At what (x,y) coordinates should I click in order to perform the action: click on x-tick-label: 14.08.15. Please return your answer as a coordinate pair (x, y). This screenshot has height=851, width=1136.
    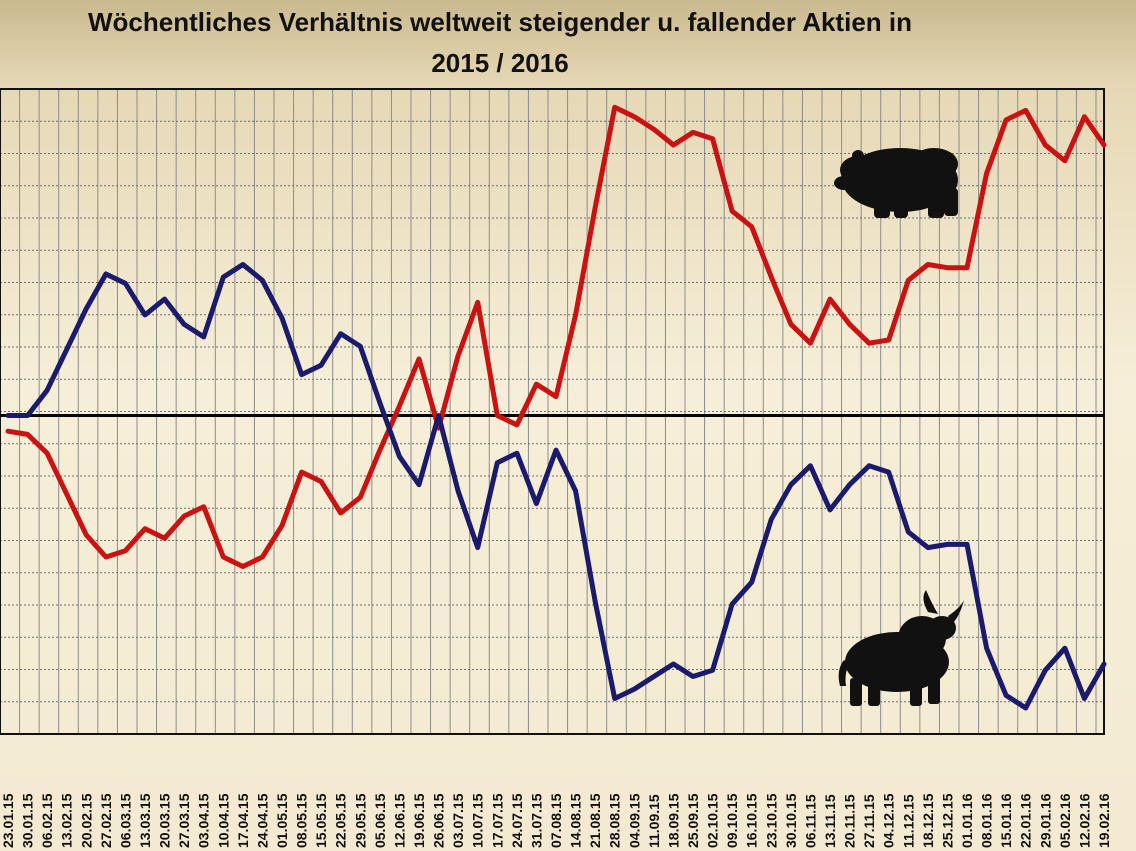
    Looking at the image, I should click on (576, 820).